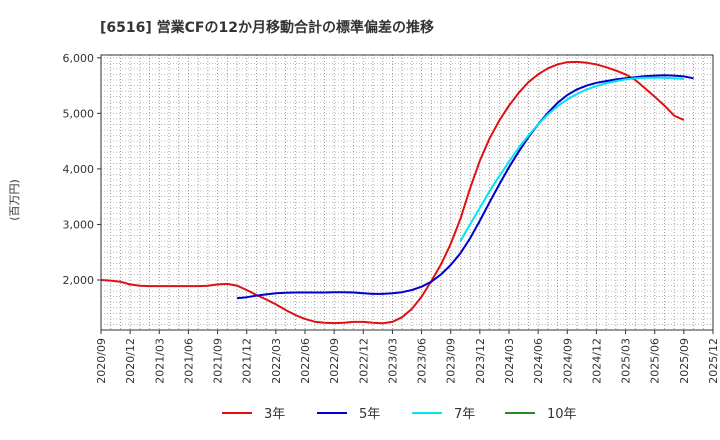  What do you see at coordinates (464, 414) in the screenshot?
I see `legend-label-7年: 7年` at bounding box center [464, 414].